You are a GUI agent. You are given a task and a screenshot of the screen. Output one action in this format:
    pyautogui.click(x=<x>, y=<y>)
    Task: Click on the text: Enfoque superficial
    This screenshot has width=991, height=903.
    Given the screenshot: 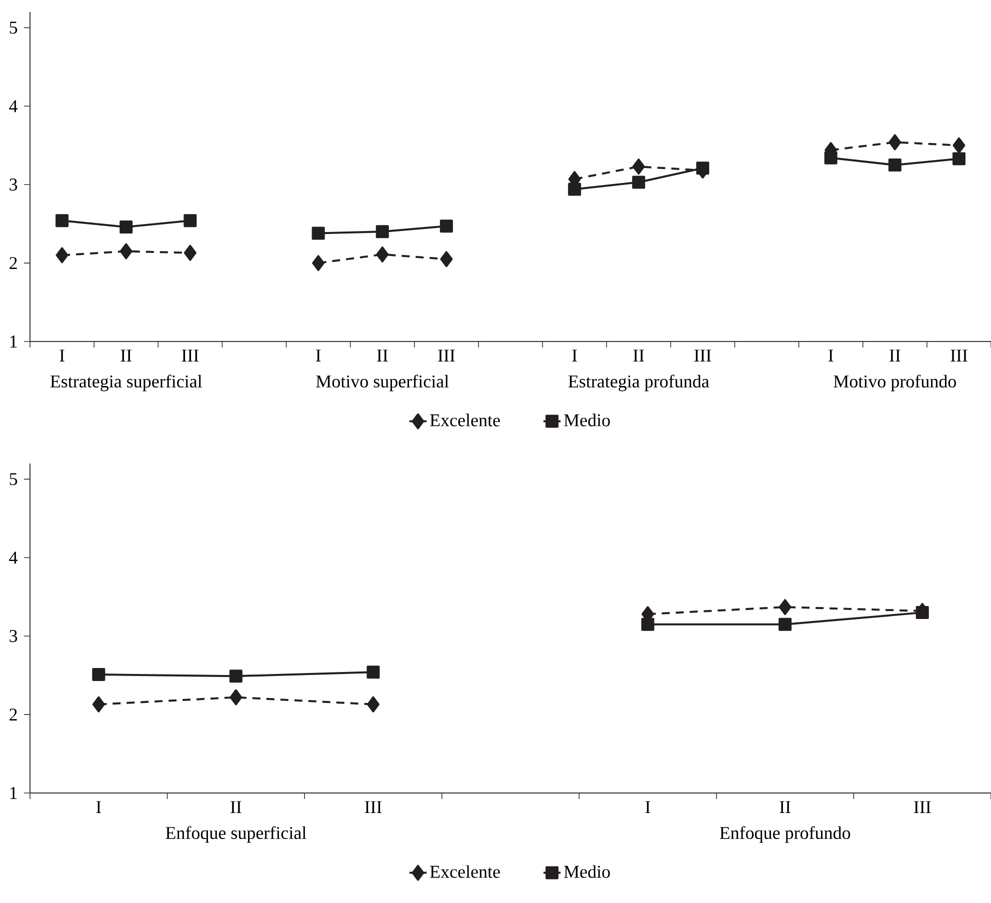 What is the action you would take?
    pyautogui.click(x=236, y=834)
    